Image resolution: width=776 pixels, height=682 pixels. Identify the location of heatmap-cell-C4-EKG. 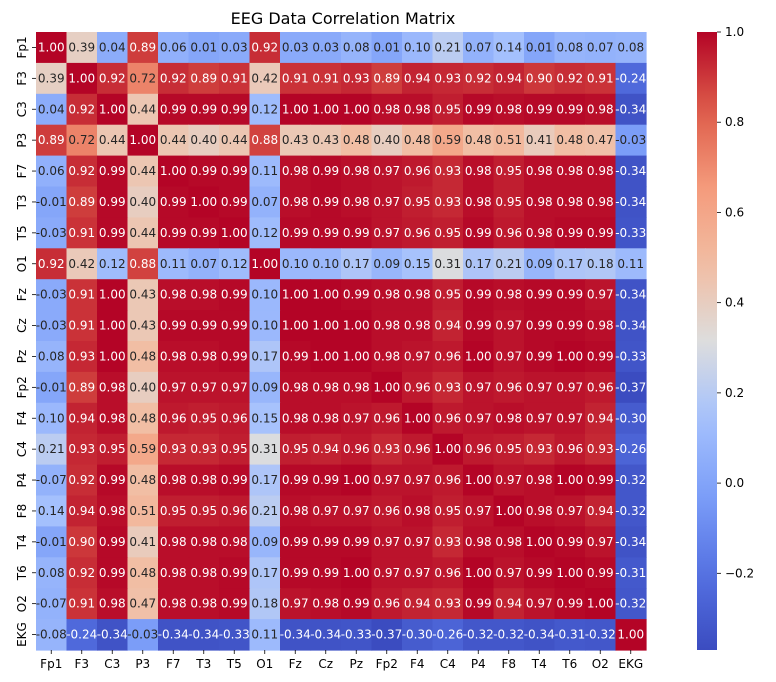
(631, 449).